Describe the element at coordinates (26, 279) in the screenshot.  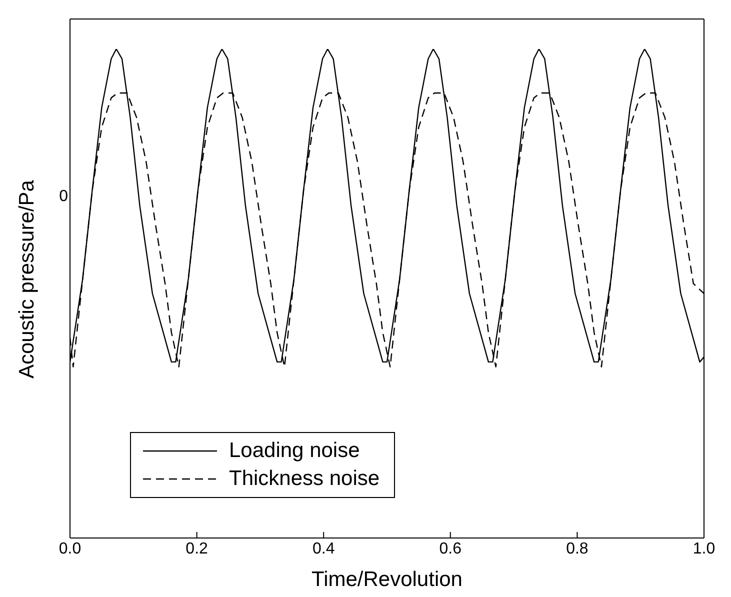
I see `y-axis-title: Acoustic pressure/Pa` at that location.